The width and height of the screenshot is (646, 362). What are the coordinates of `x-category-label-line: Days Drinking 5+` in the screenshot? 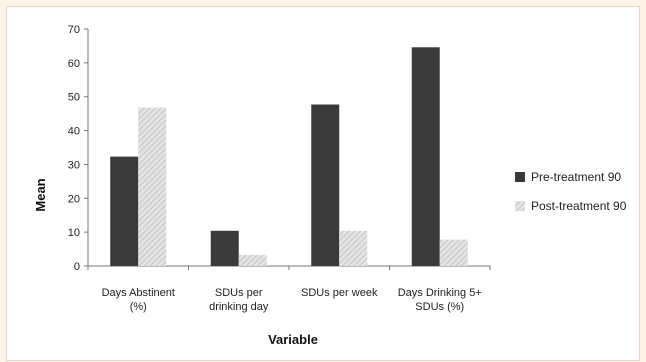 It's located at (440, 293).